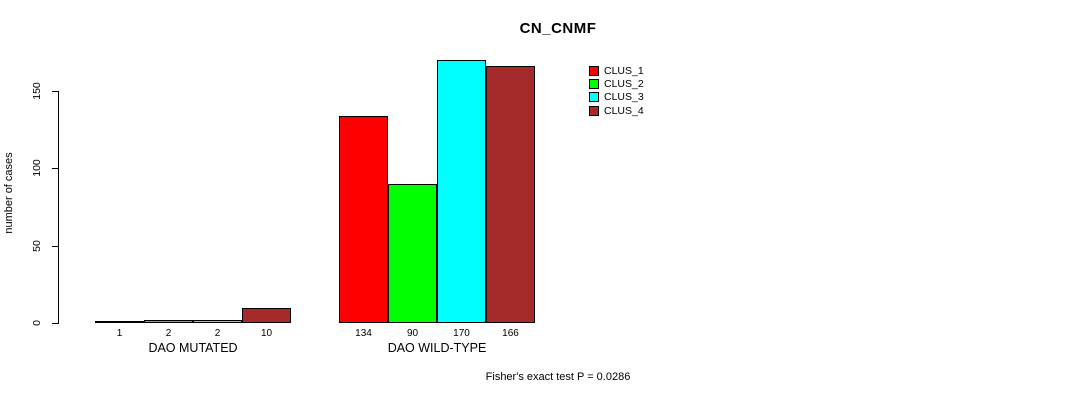 The height and width of the screenshot is (400, 1090). Describe the element at coordinates (37, 323) in the screenshot. I see `y-tick-label: 0` at that location.